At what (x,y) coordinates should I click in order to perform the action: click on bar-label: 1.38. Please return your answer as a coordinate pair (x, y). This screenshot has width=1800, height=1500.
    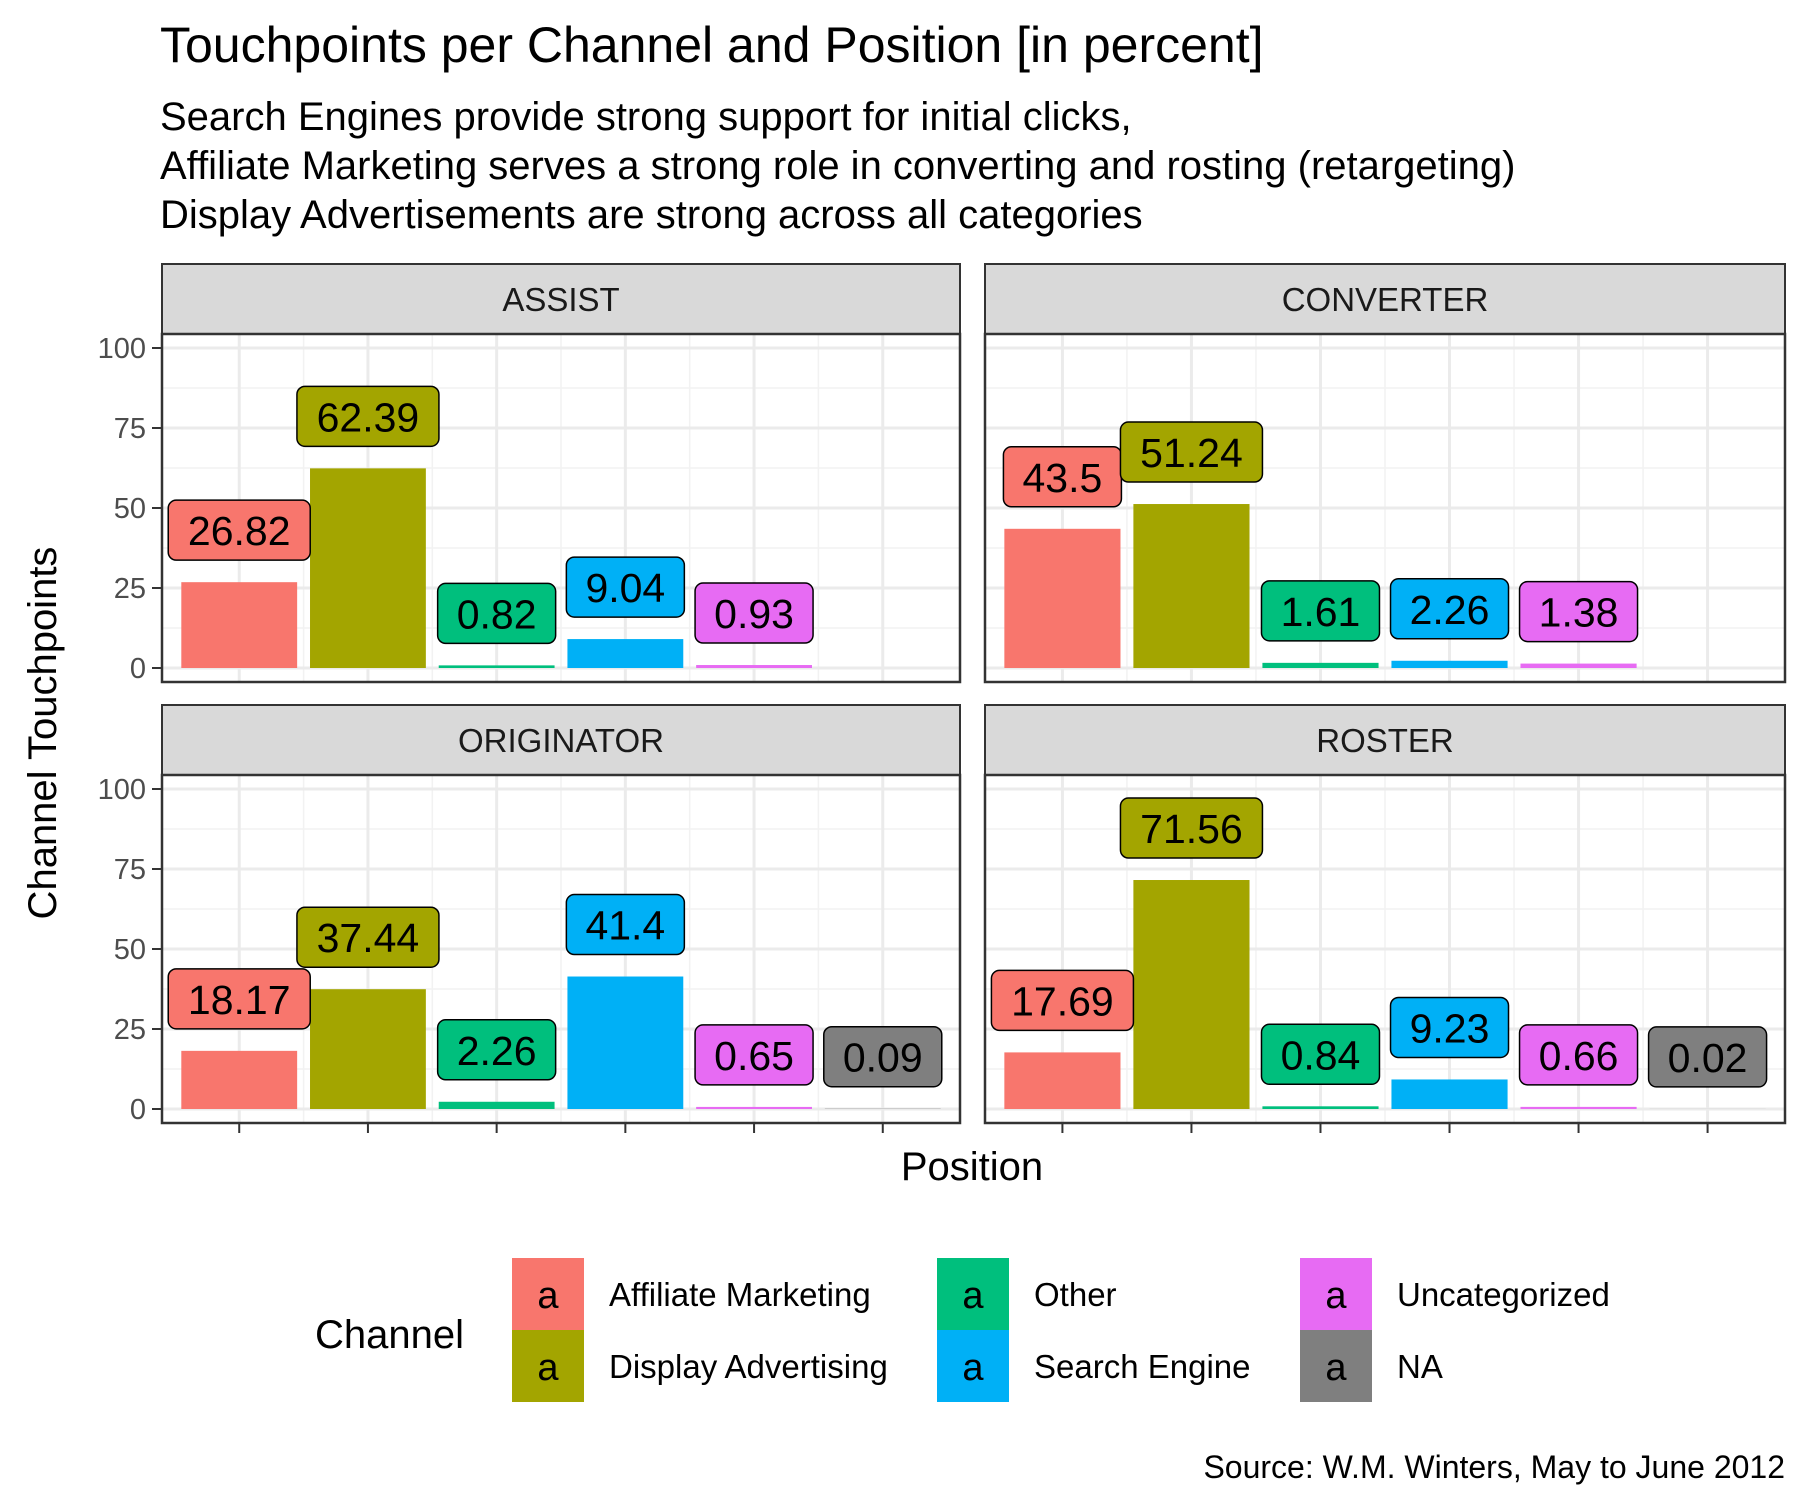
    Looking at the image, I should click on (1579, 613).